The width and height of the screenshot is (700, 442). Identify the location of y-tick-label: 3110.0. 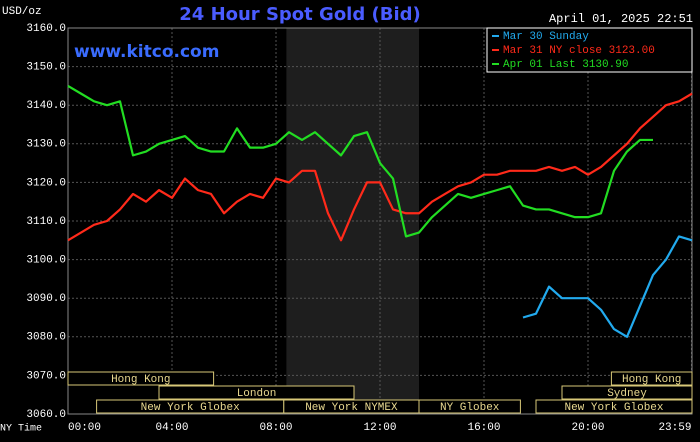
(46, 222).